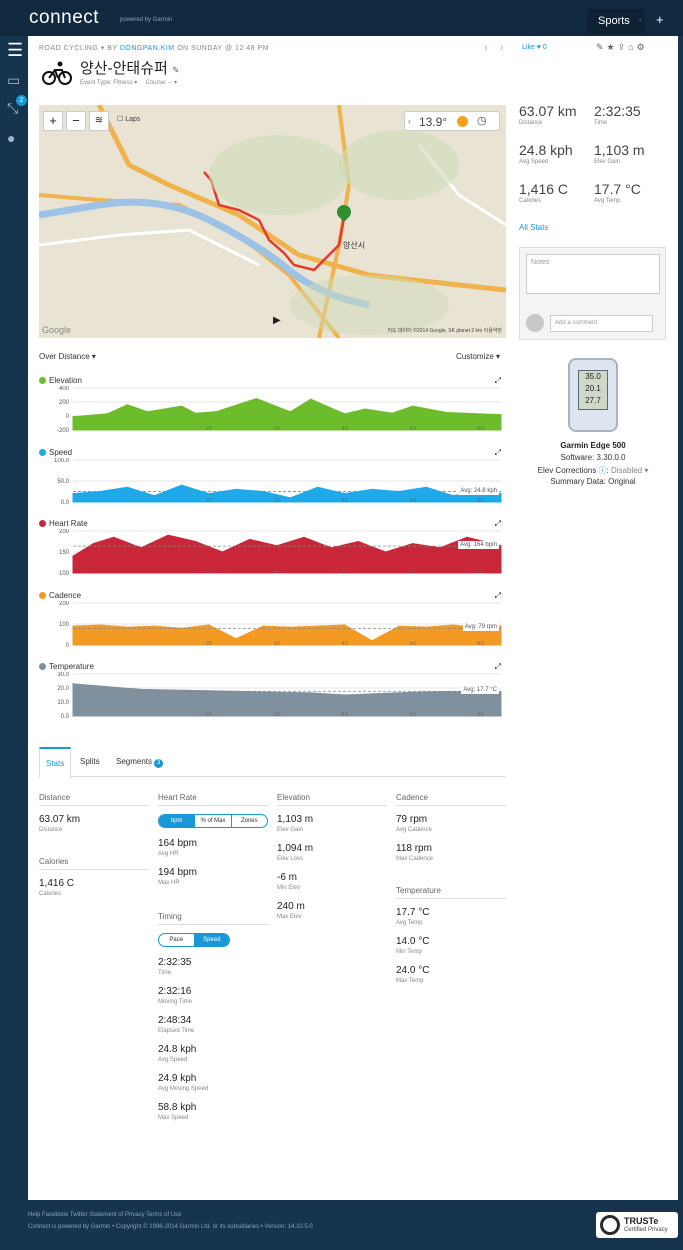 The height and width of the screenshot is (1250, 683). Describe the element at coordinates (57, 73) in the screenshot. I see `bicycle-icon` at that location.